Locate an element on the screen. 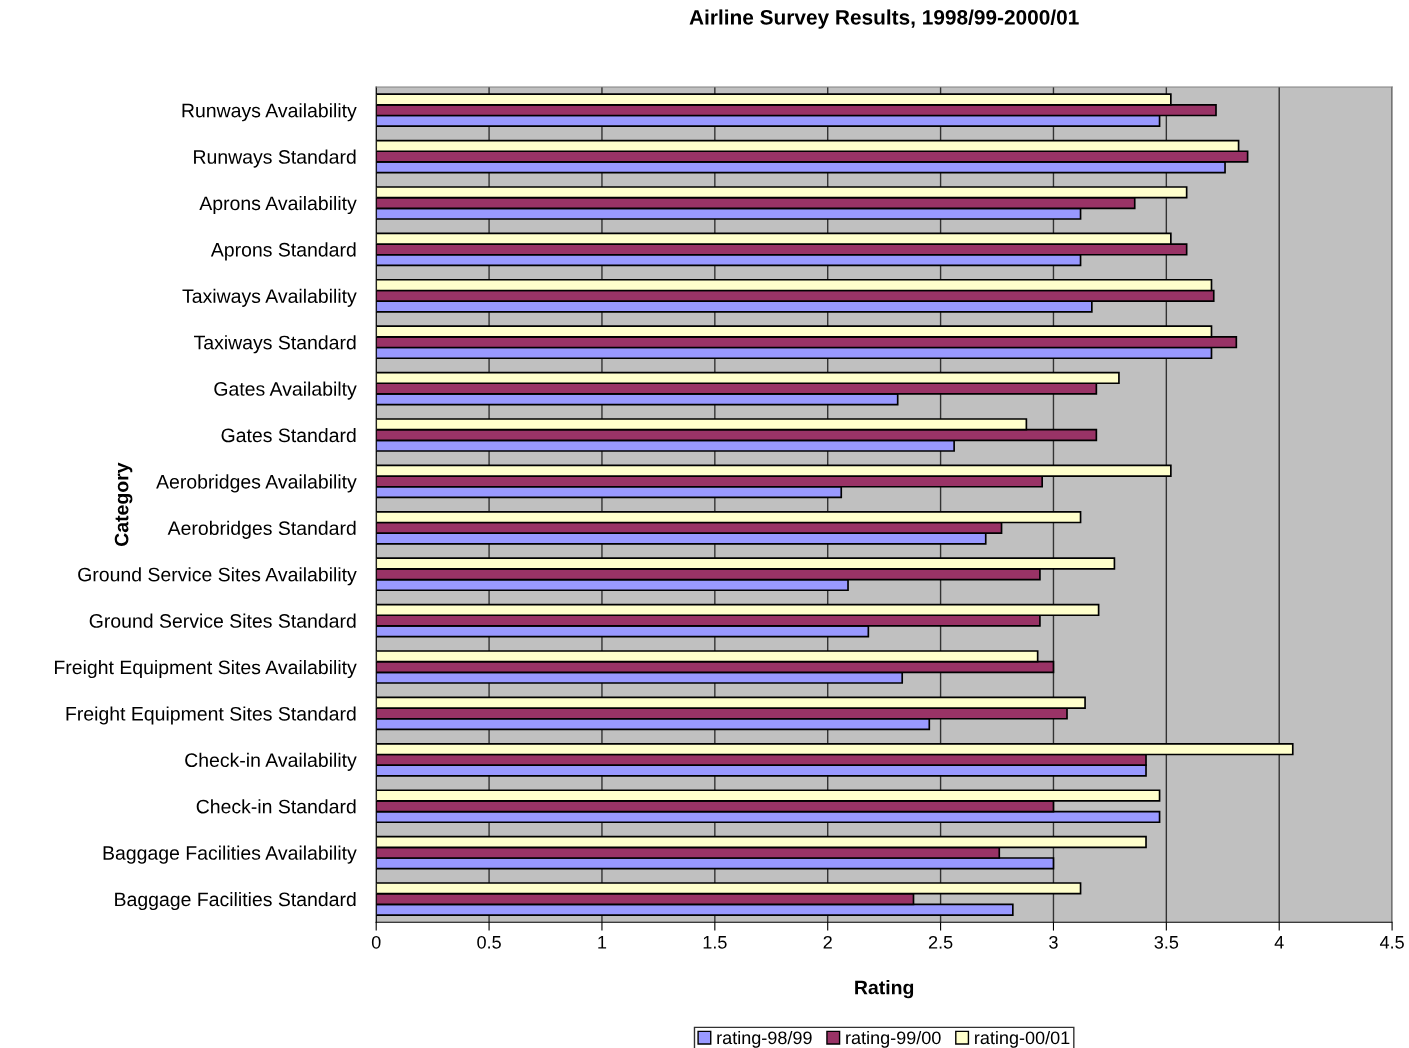 The width and height of the screenshot is (1409, 1048). x-axis-title: Rating is located at coordinates (884, 989).